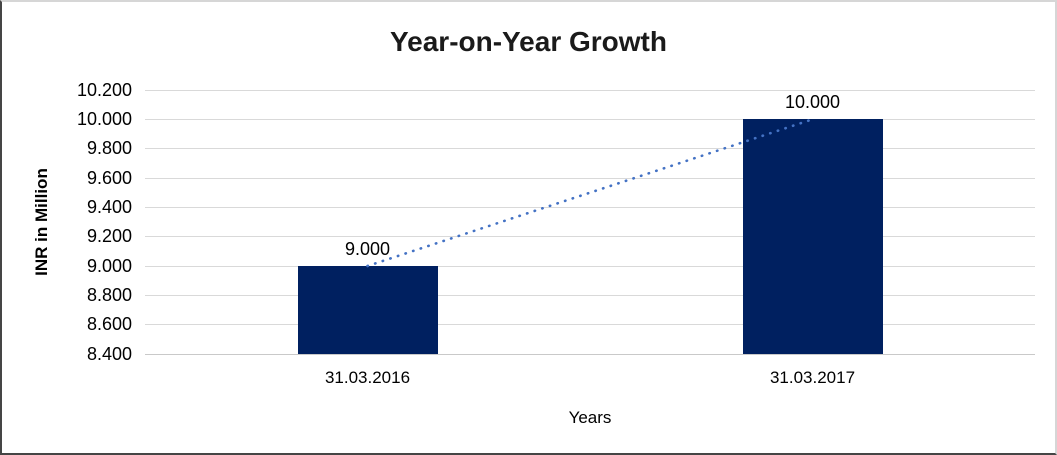  Describe the element at coordinates (109, 148) in the screenshot. I see `y-tick-label: 9.800` at that location.